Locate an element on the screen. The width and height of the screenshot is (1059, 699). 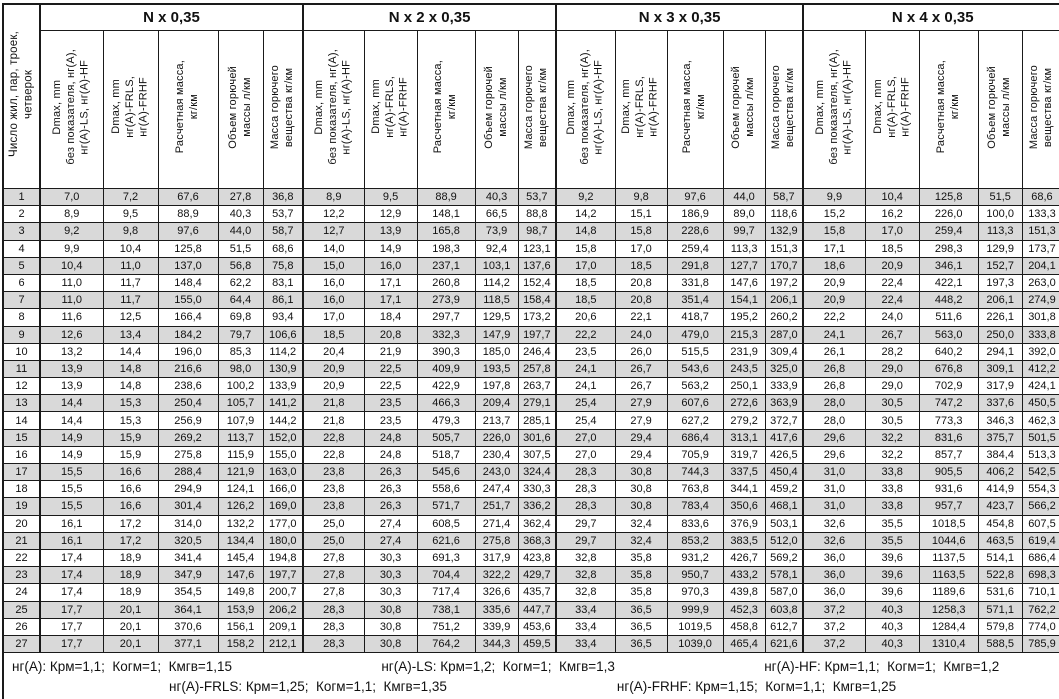
table-cell: 717,4 is located at coordinates (446, 592).